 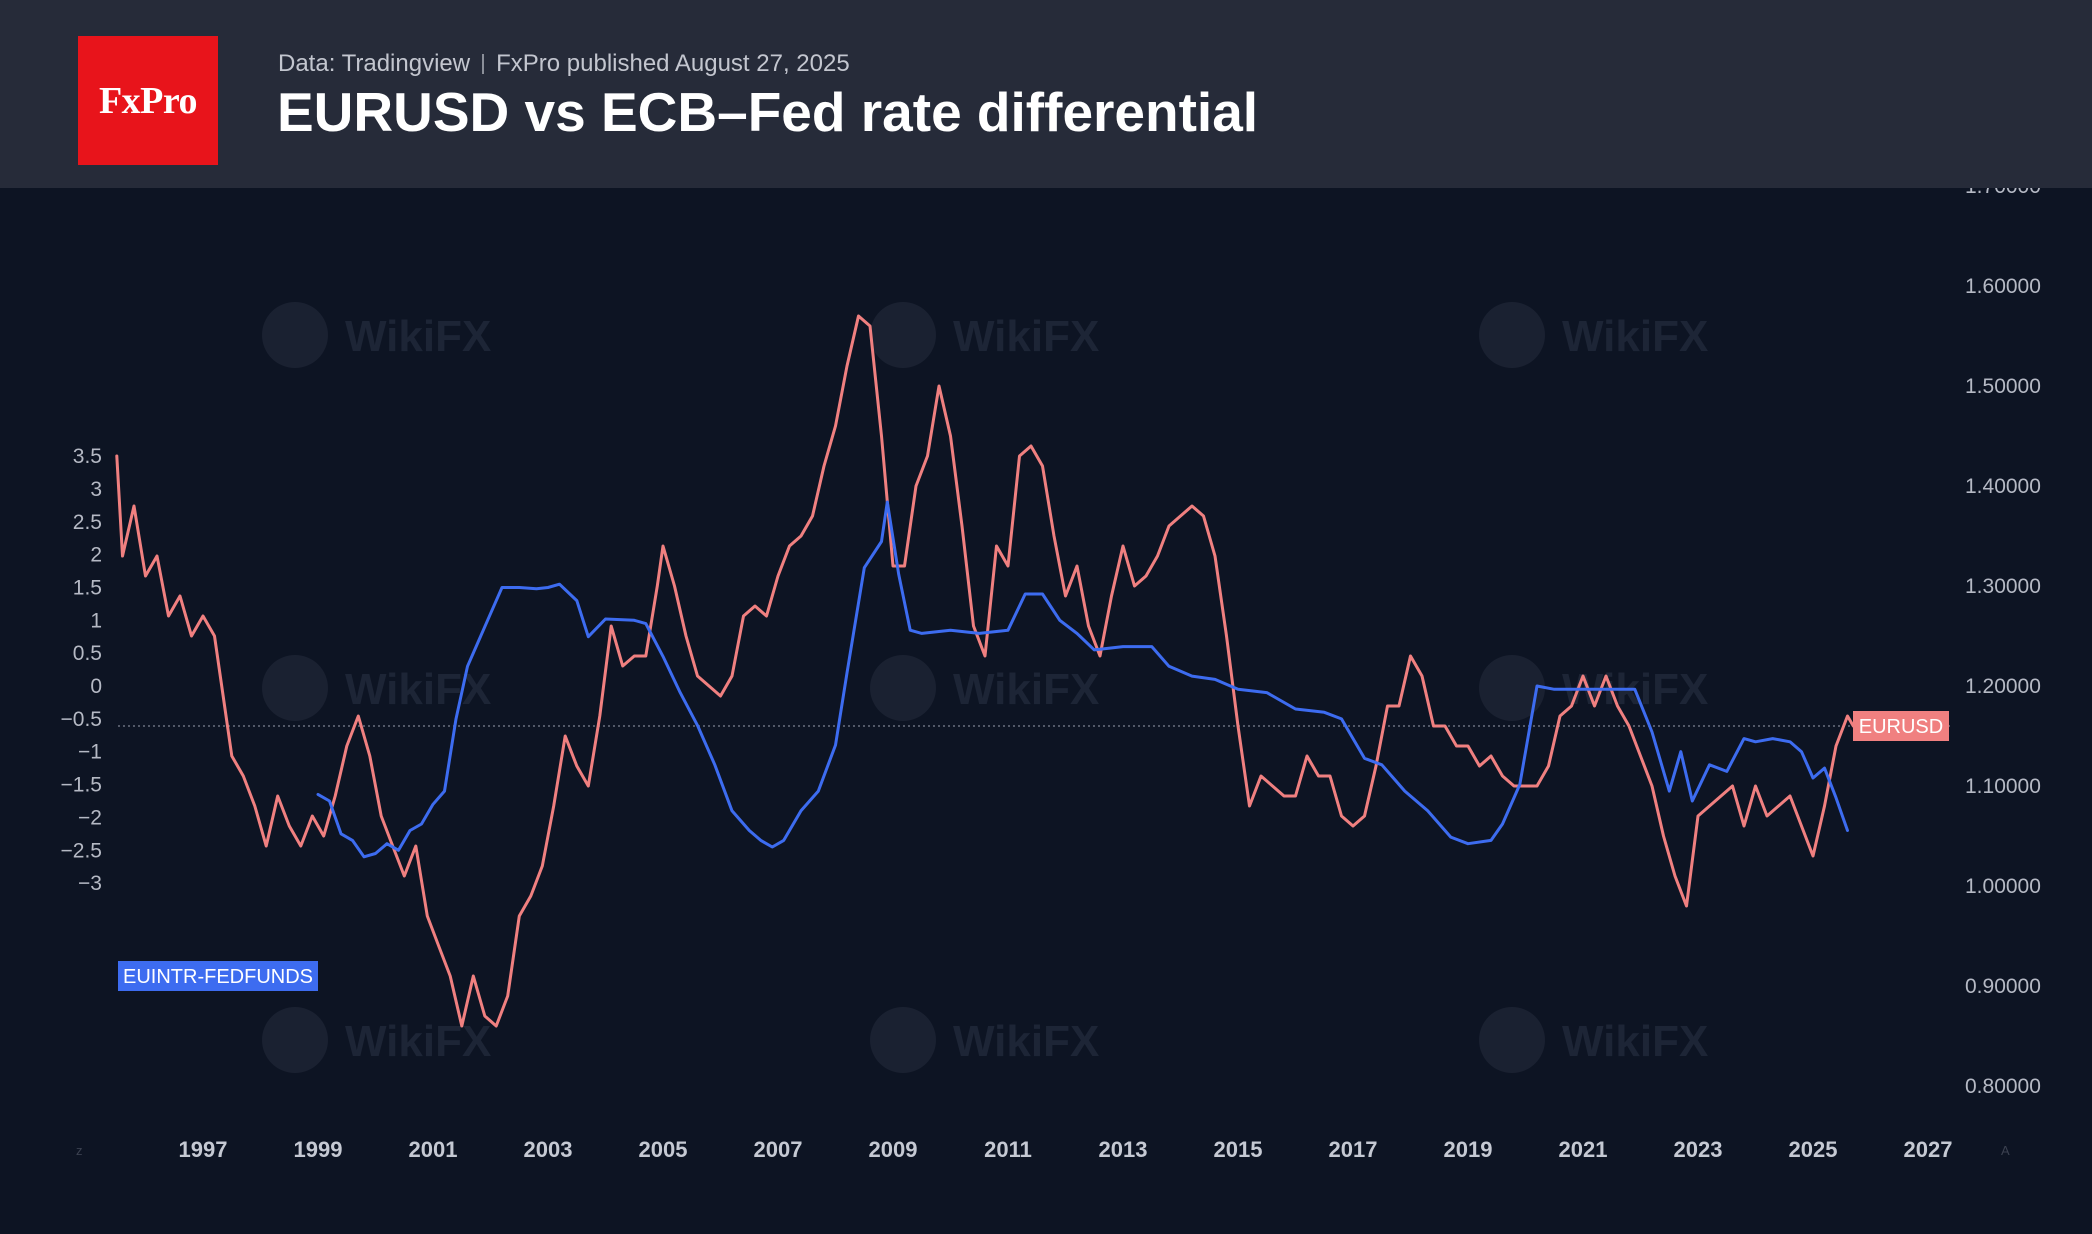 I want to click on fxpro-logo: FxPro, so click(x=148, y=100).